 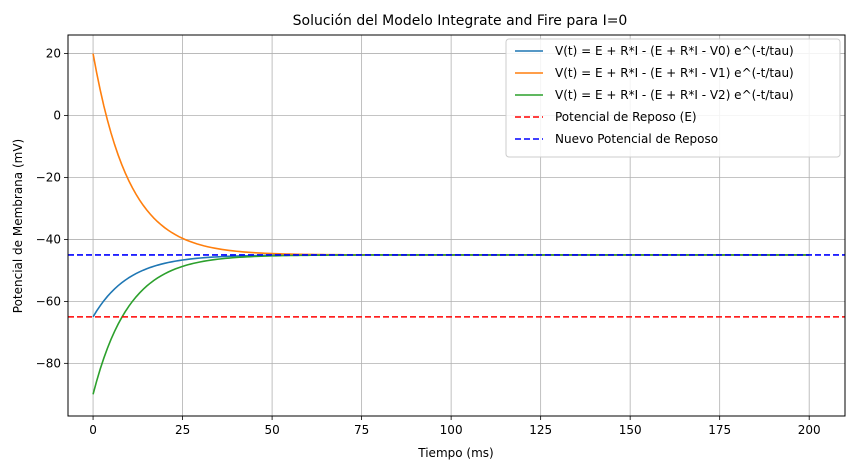 I want to click on y-tick-label: −80, so click(x=48, y=363).